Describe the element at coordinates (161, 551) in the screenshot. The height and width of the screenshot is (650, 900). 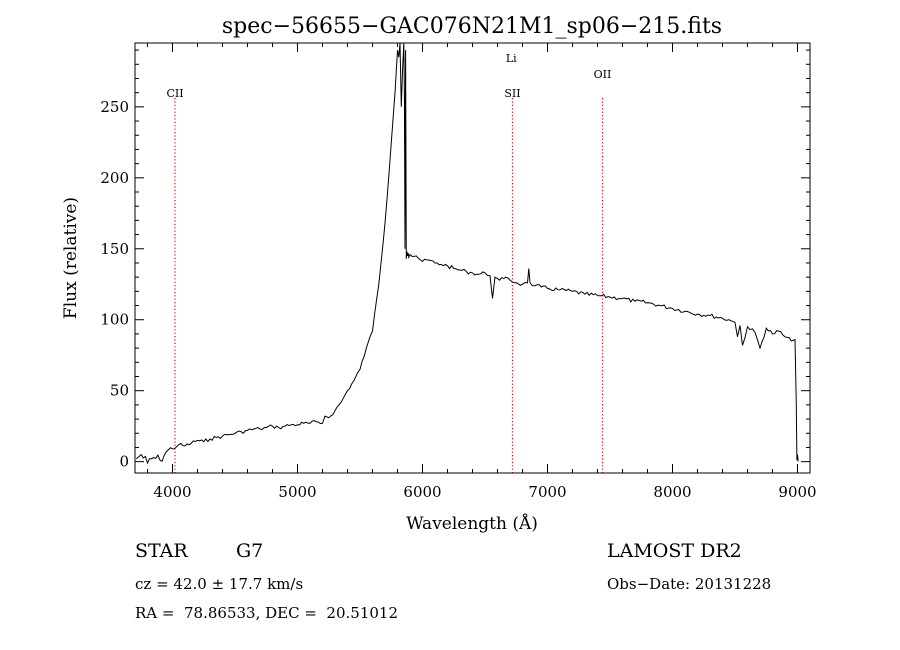
I see `object-class: STAR` at that location.